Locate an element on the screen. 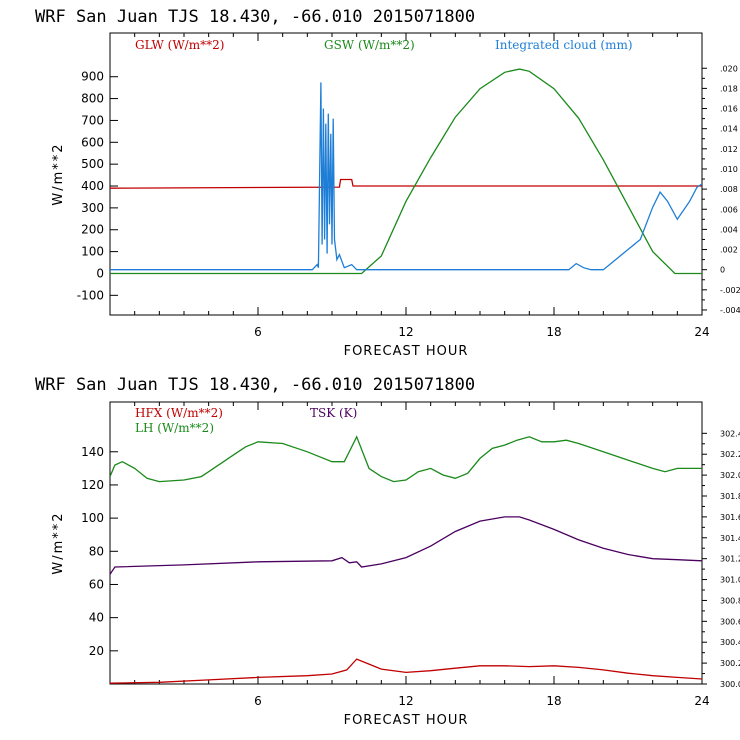 The width and height of the screenshot is (740, 740). y2-tick-label: 300.6 is located at coordinates (730, 621).